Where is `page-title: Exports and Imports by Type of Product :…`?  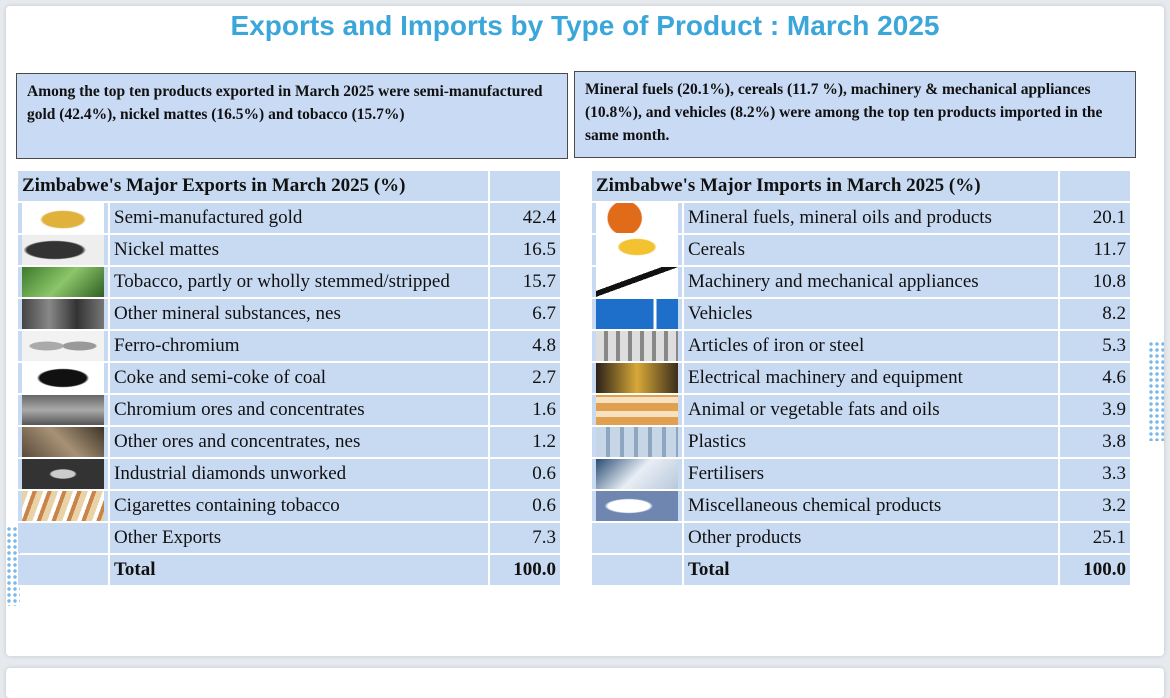
page-title: Exports and Imports by Type of Product :… is located at coordinates (585, 25).